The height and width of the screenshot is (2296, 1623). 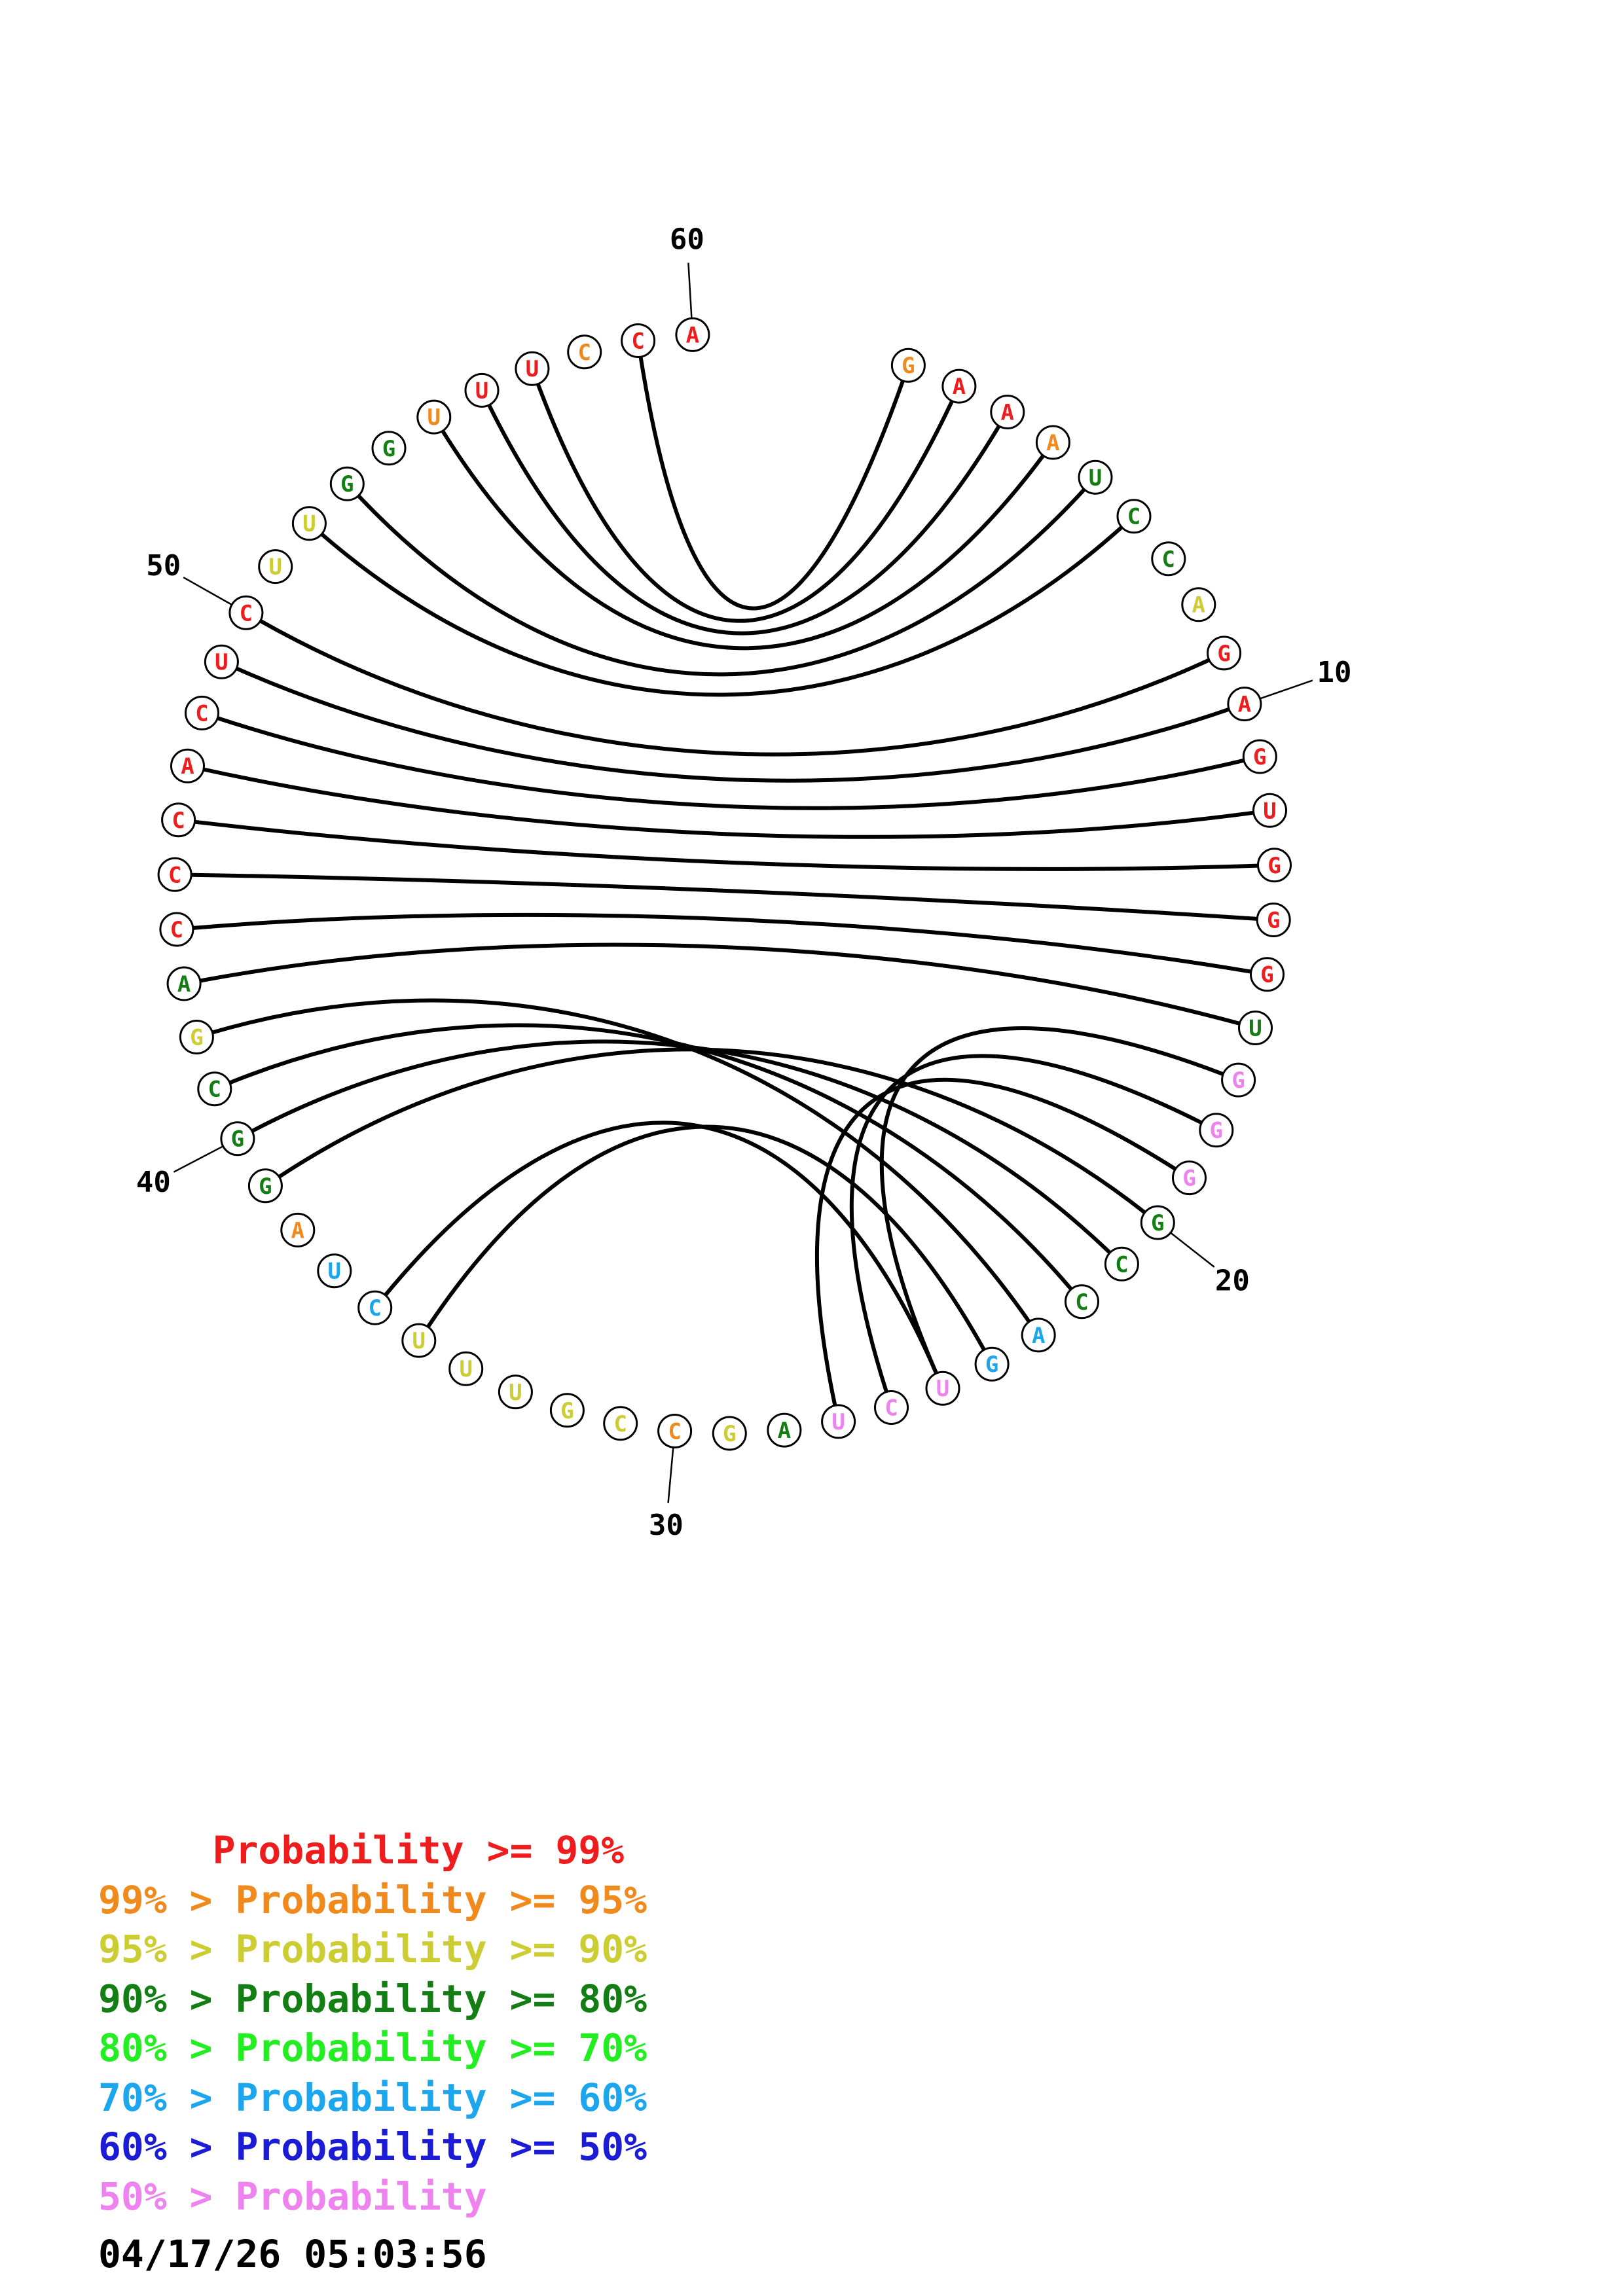 What do you see at coordinates (372, 2097) in the screenshot?
I see `legend-row-6: 70% > Probability >= 60%` at bounding box center [372, 2097].